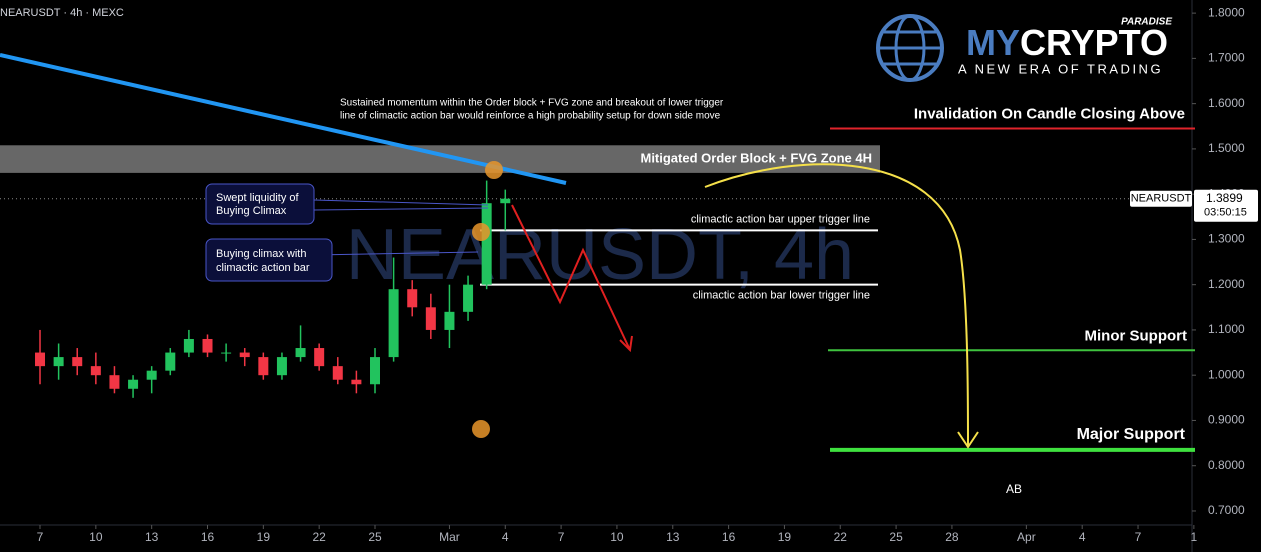 The width and height of the screenshot is (1261, 552). Describe the element at coordinates (1226, 103) in the screenshot. I see `y-tick-label: 1.6000` at that location.